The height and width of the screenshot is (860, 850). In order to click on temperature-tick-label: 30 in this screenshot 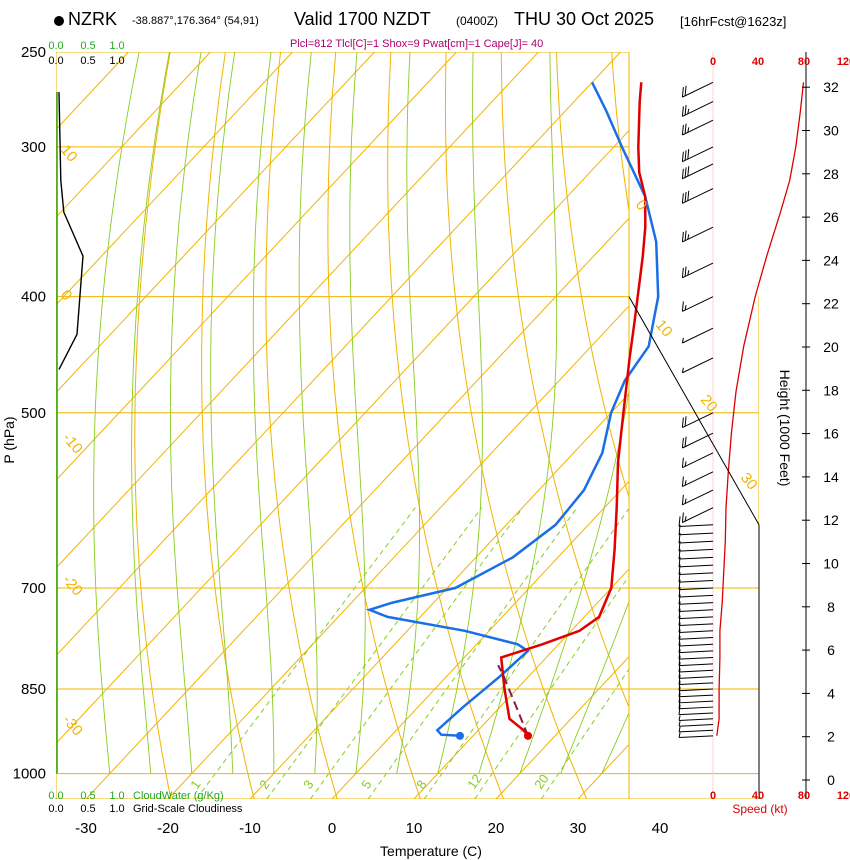, I will do `click(578, 828)`.